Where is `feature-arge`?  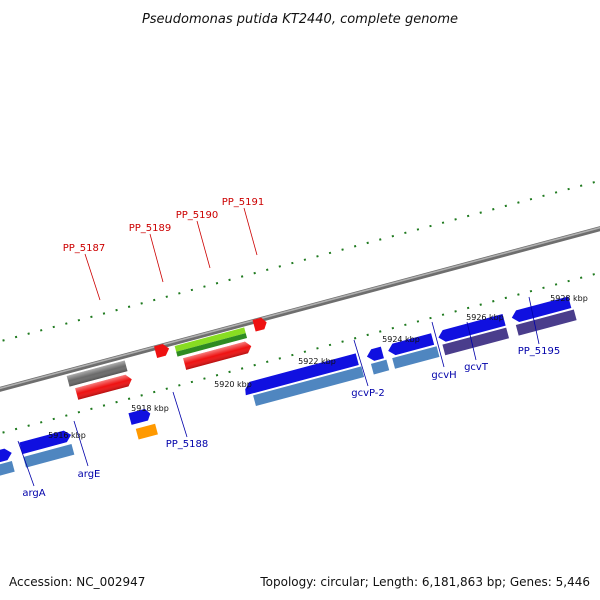
feature-arge is located at coordinates (45, 442).